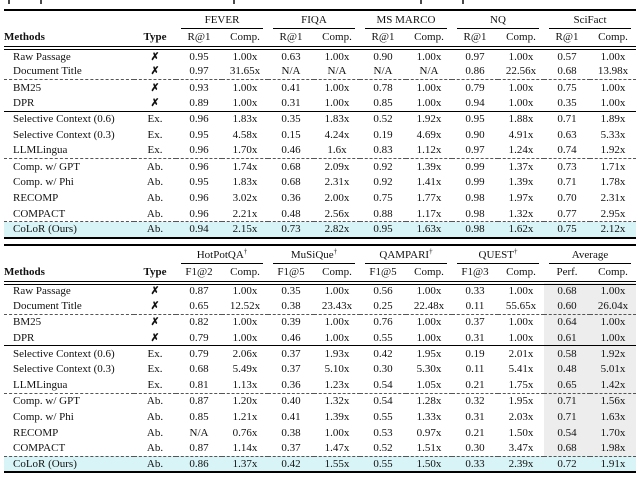  Describe the element at coordinates (383, 291) in the screenshot. I see `metric-cell: 0.56` at that location.